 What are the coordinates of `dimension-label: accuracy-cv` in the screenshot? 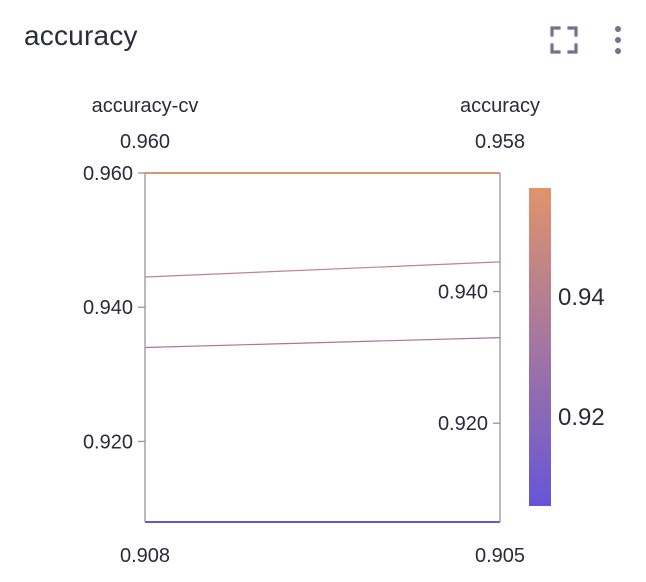 It's located at (145, 106).